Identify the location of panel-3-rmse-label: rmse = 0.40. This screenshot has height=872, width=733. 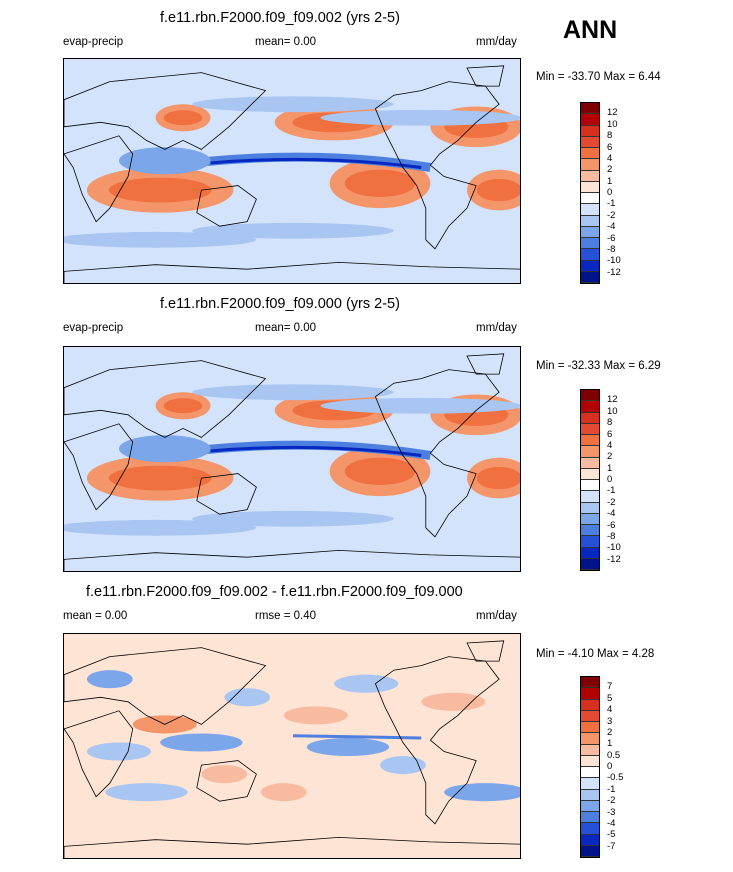
(286, 616).